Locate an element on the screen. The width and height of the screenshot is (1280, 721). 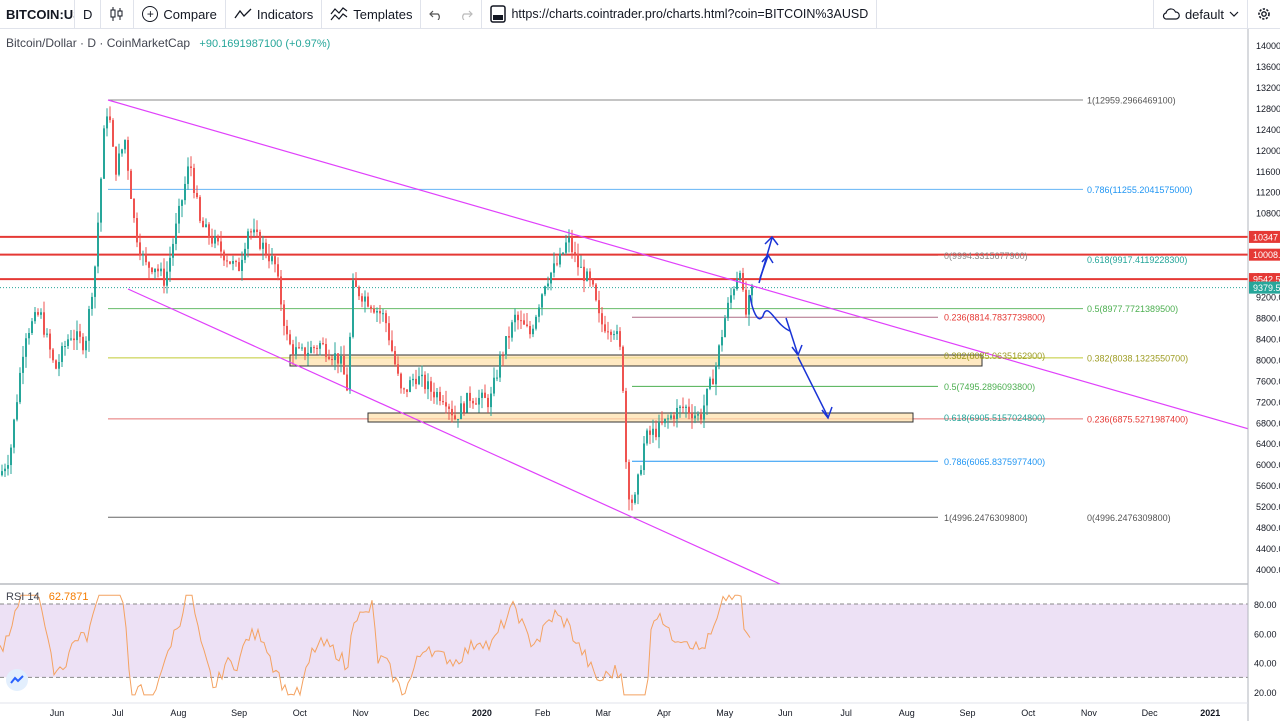
price-tick-label: 6400.0 is located at coordinates (1268, 444).